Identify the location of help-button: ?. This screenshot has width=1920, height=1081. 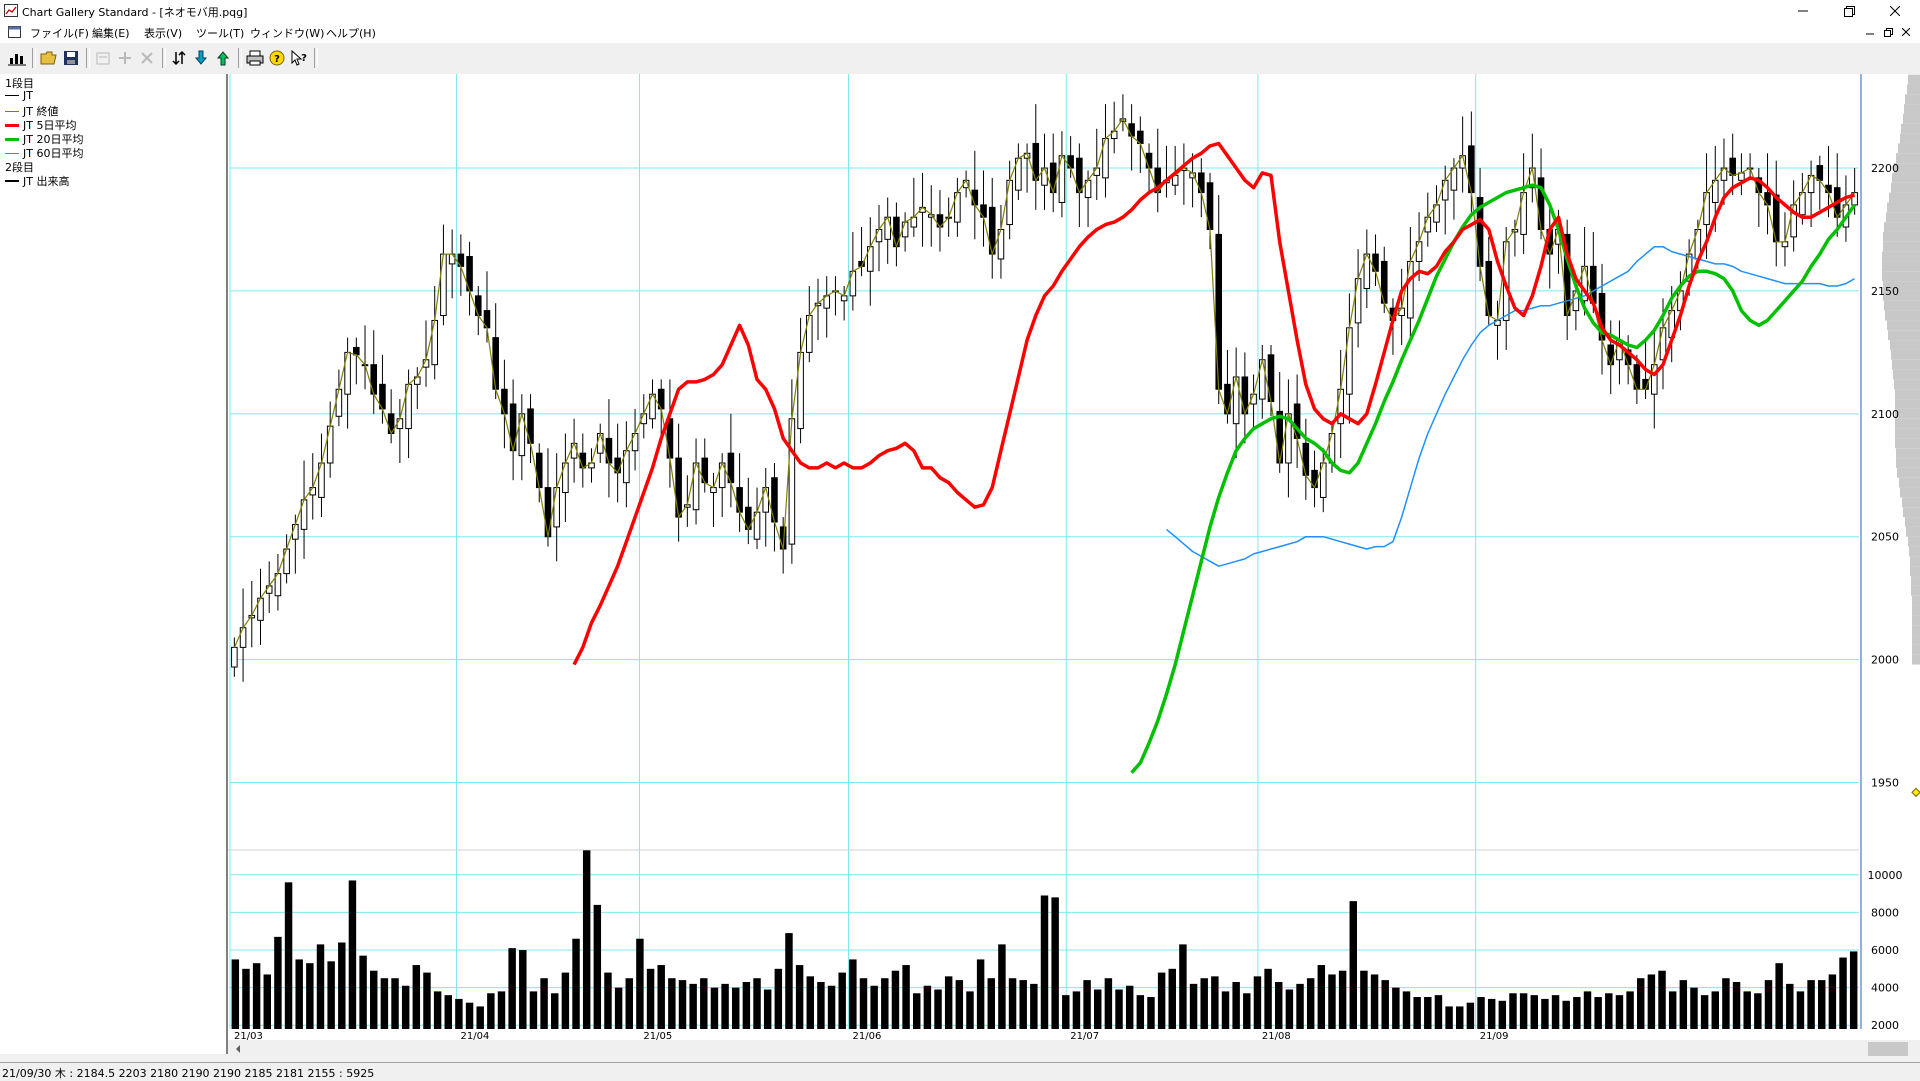
(277, 58).